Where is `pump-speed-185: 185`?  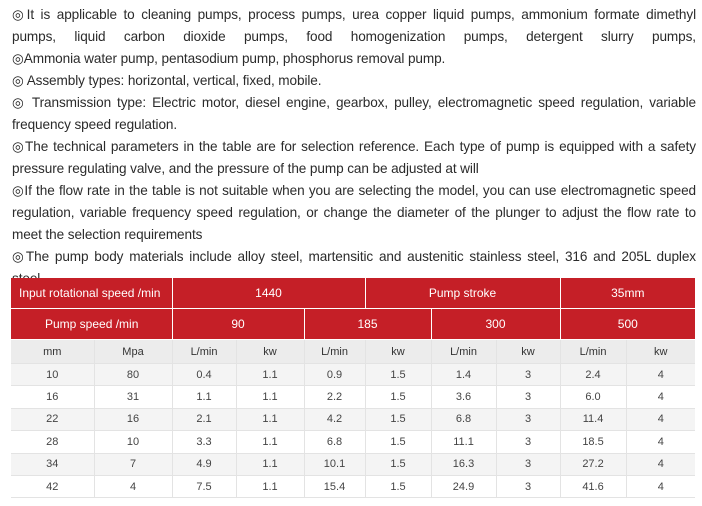
pump-speed-185: 185 is located at coordinates (368, 324).